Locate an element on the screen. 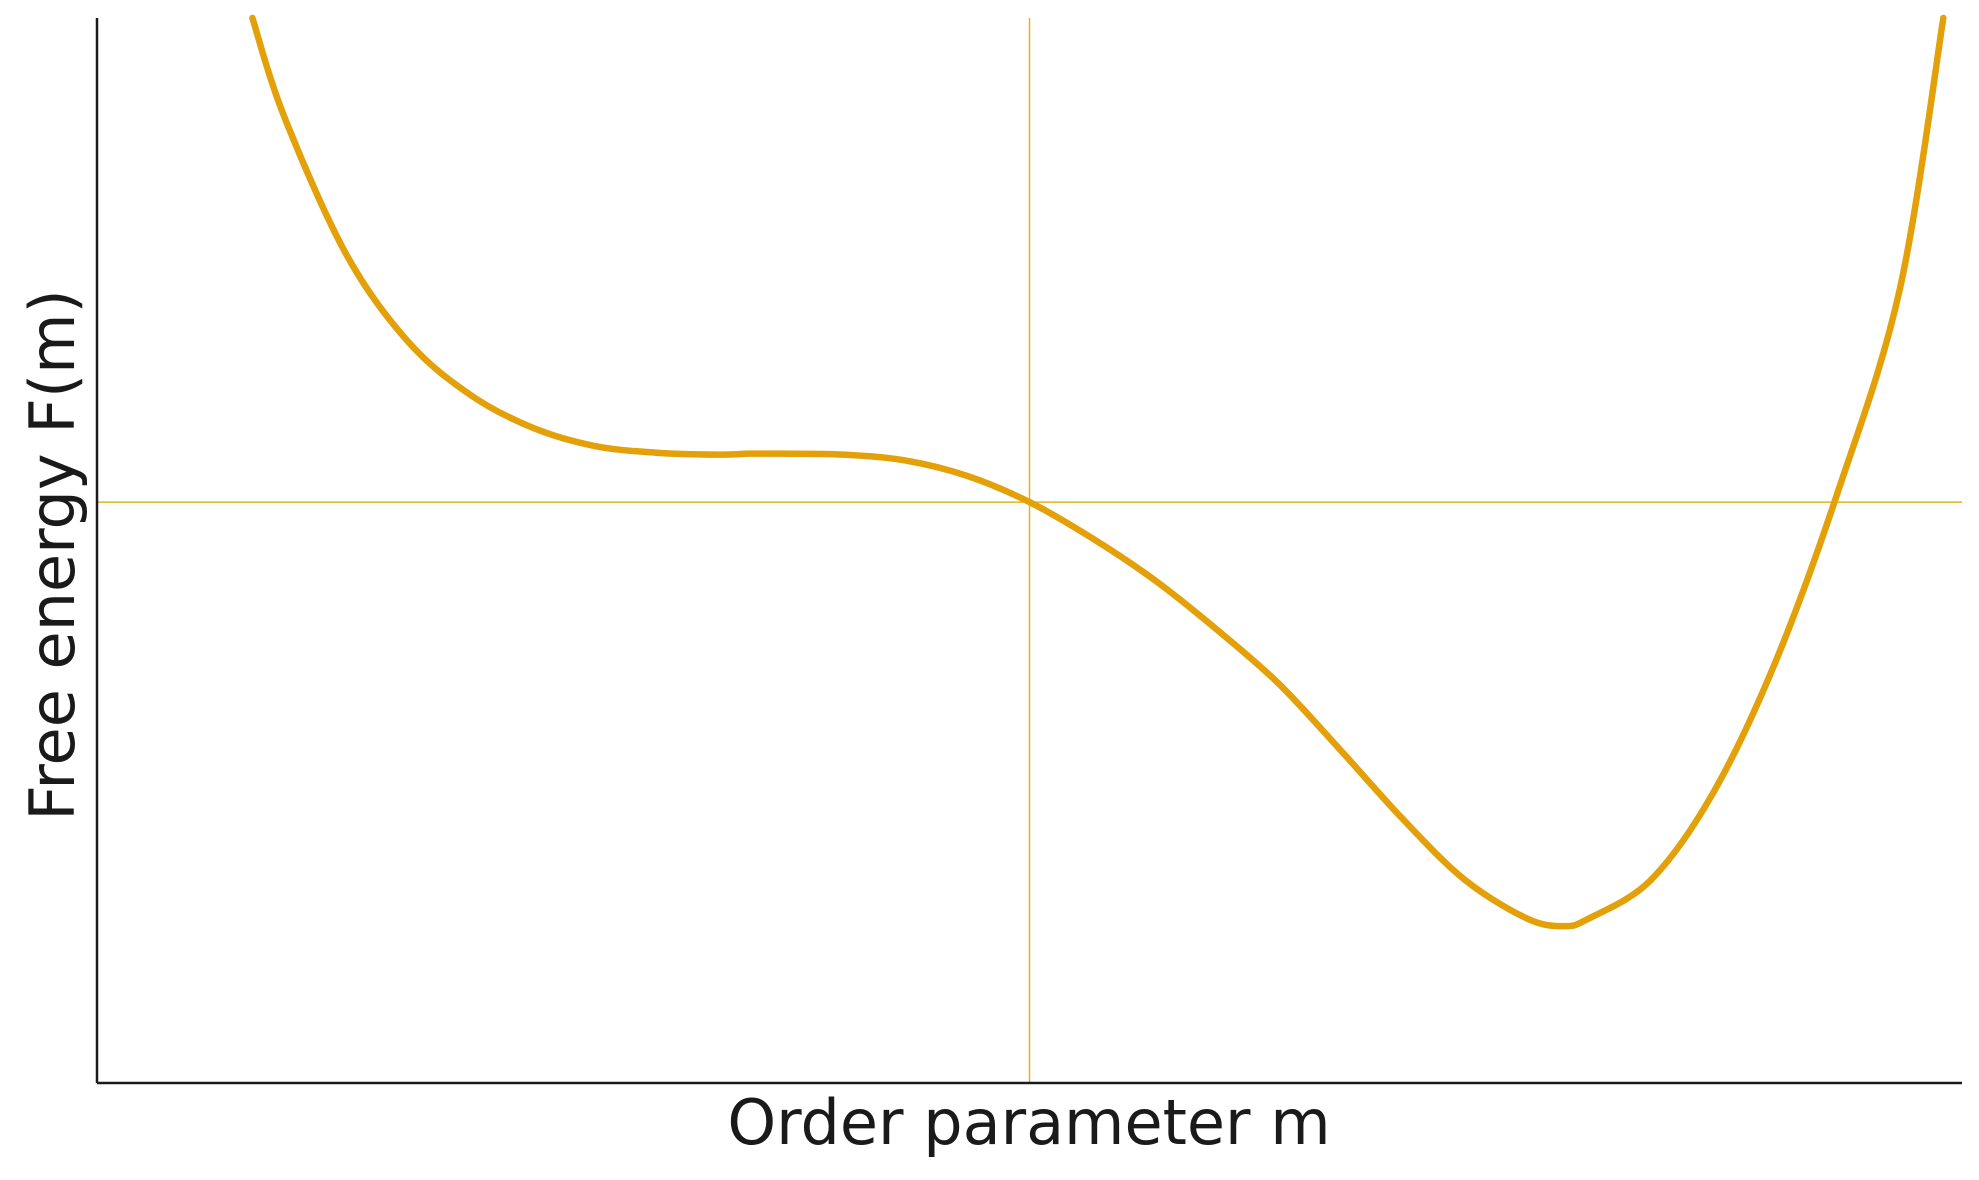 The width and height of the screenshot is (1979, 1180). y-axis-label: Free energy F(m) is located at coordinates (52, 554).